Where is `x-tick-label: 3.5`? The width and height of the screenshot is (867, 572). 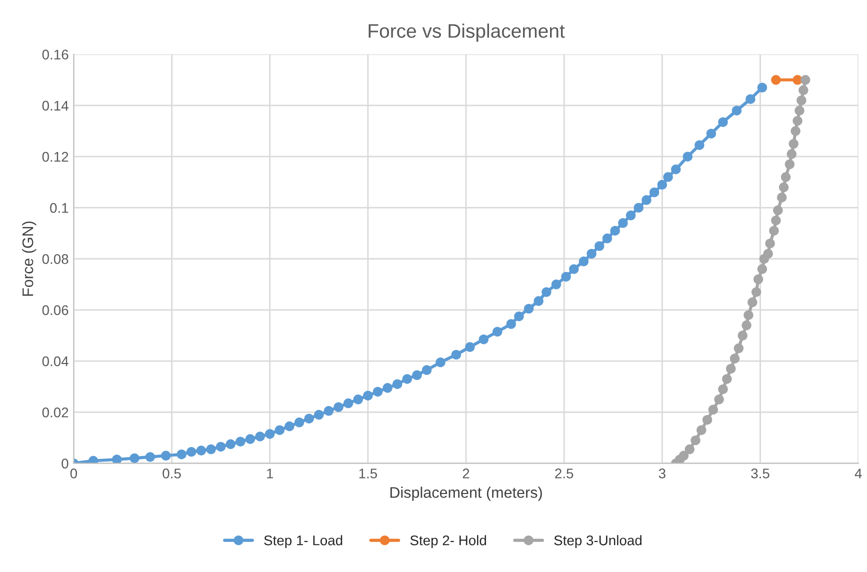
x-tick-label: 3.5 is located at coordinates (760, 473).